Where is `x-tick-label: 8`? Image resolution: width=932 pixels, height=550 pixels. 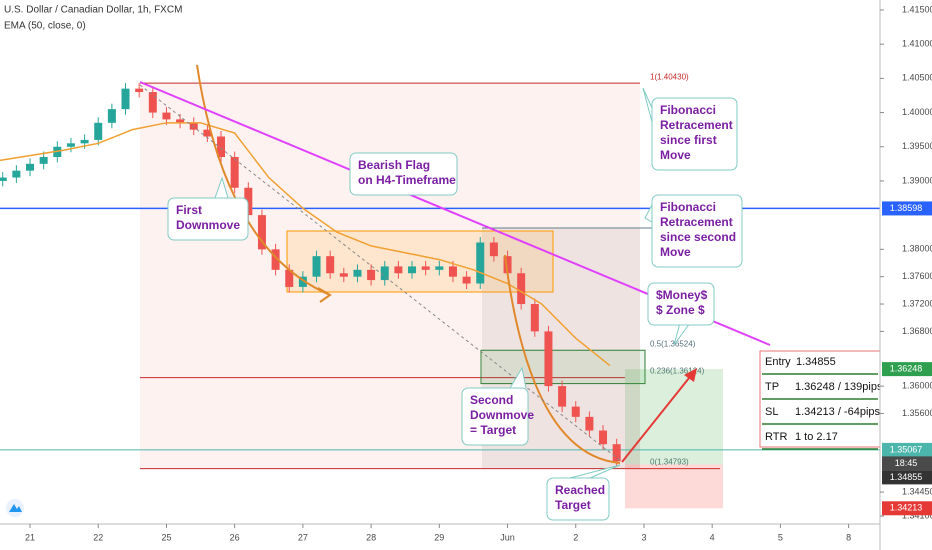
x-tick-label: 8 is located at coordinates (848, 537).